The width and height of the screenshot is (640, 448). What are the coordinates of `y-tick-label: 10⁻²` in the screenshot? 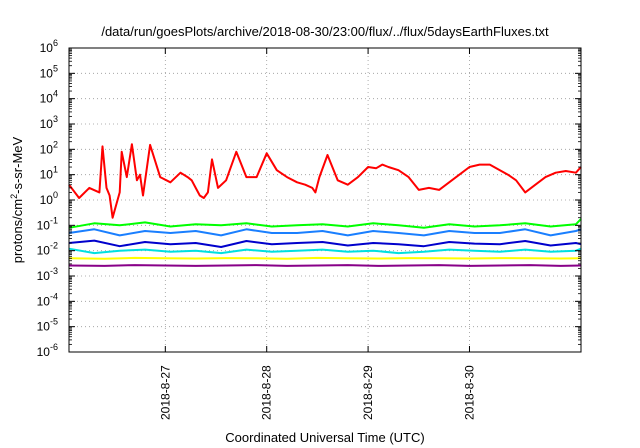 It's located at (47, 249).